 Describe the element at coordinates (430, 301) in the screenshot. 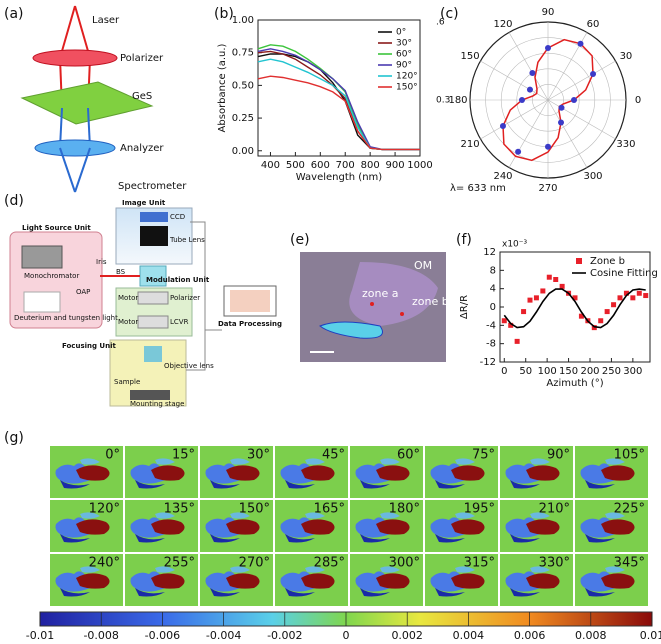

I see `image-label: zone b` at that location.